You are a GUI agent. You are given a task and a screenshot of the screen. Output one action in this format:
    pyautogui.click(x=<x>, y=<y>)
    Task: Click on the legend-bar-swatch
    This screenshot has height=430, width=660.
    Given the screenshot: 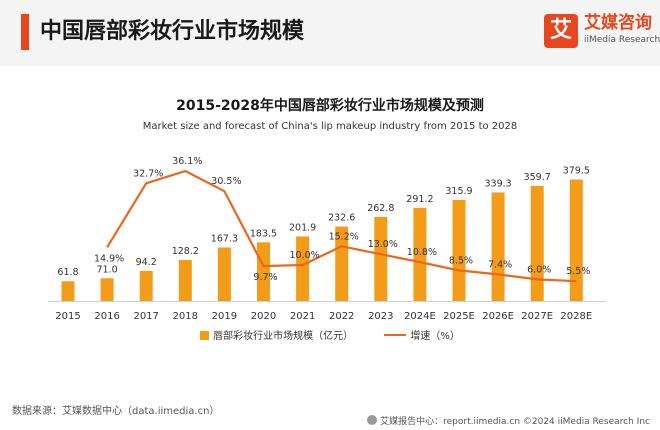 What is the action you would take?
    pyautogui.click(x=205, y=335)
    